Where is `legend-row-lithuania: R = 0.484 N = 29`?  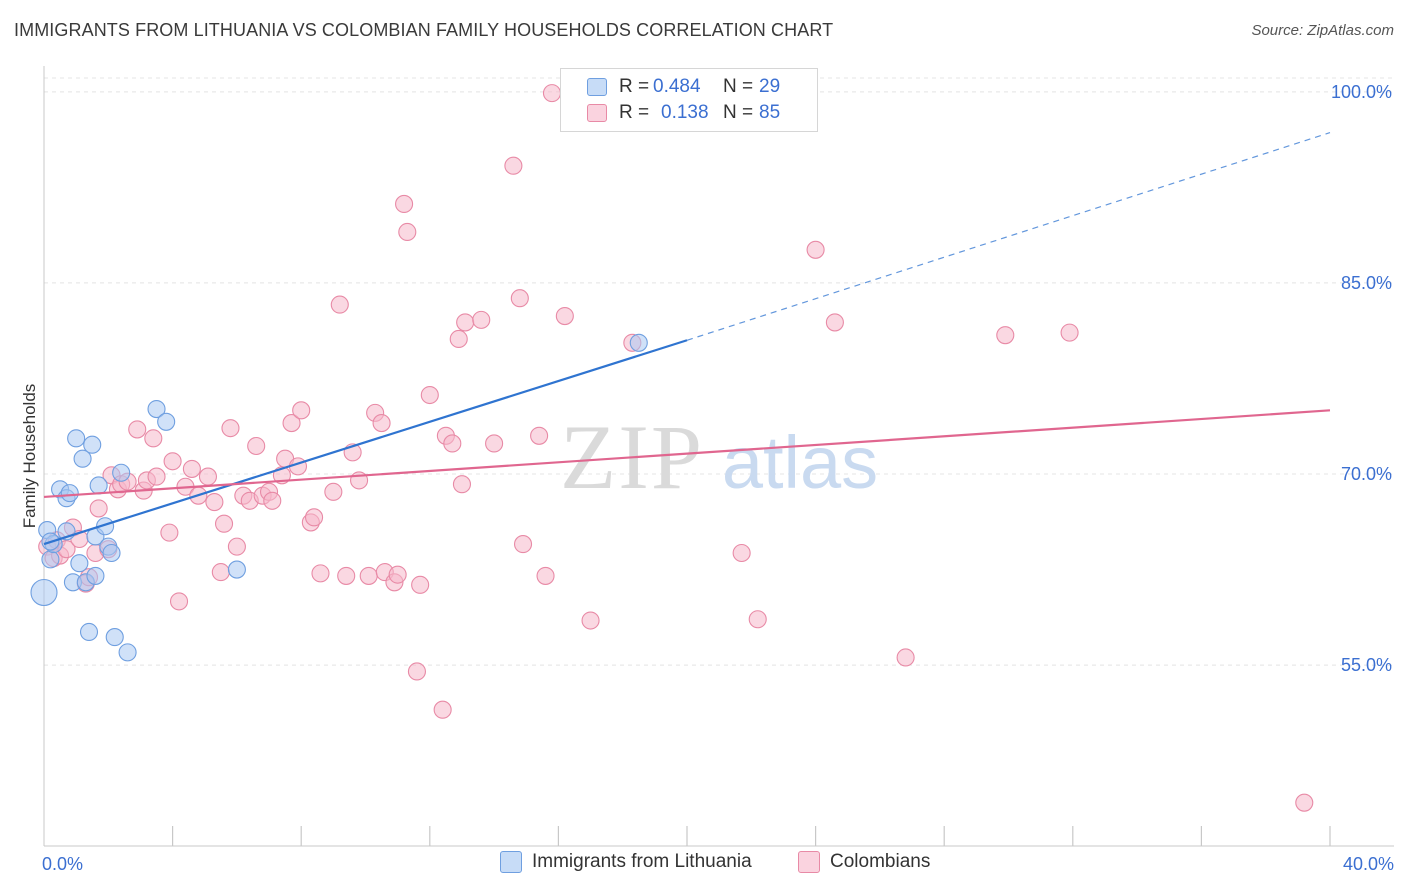 legend-row-lithuania: R = 0.484 N = 29 is located at coordinates (670, 87).